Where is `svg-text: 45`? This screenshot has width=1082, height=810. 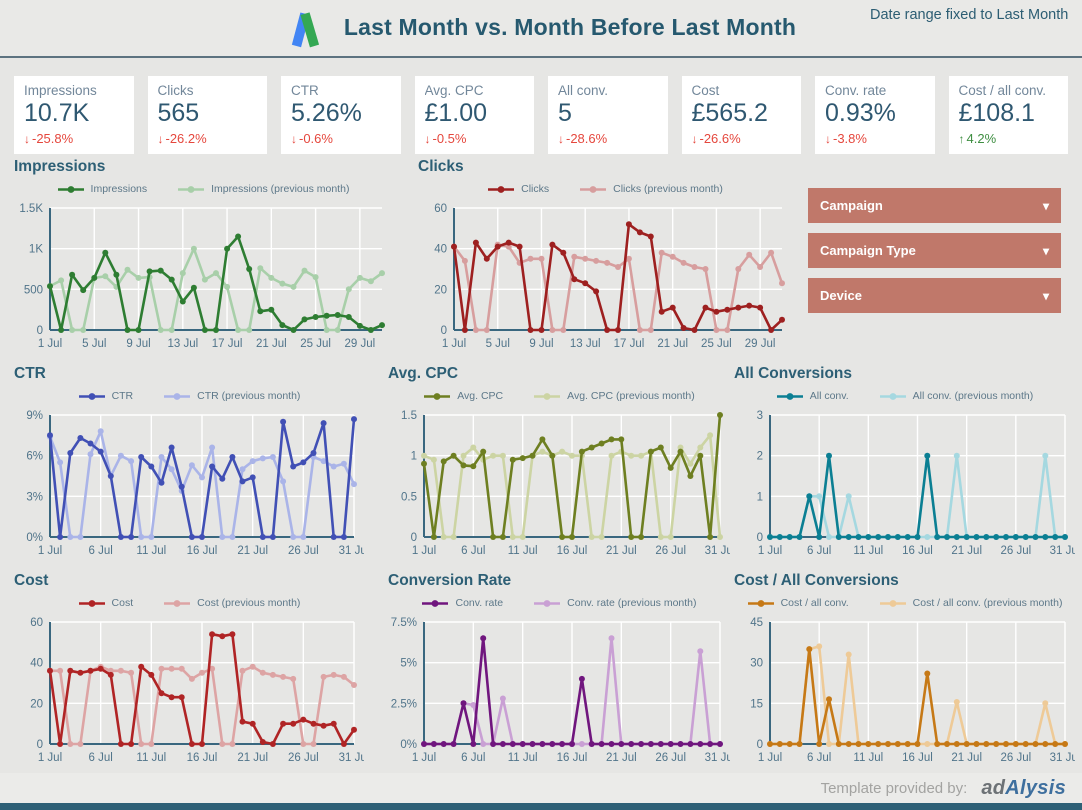
svg-text: 45 is located at coordinates (756, 623).